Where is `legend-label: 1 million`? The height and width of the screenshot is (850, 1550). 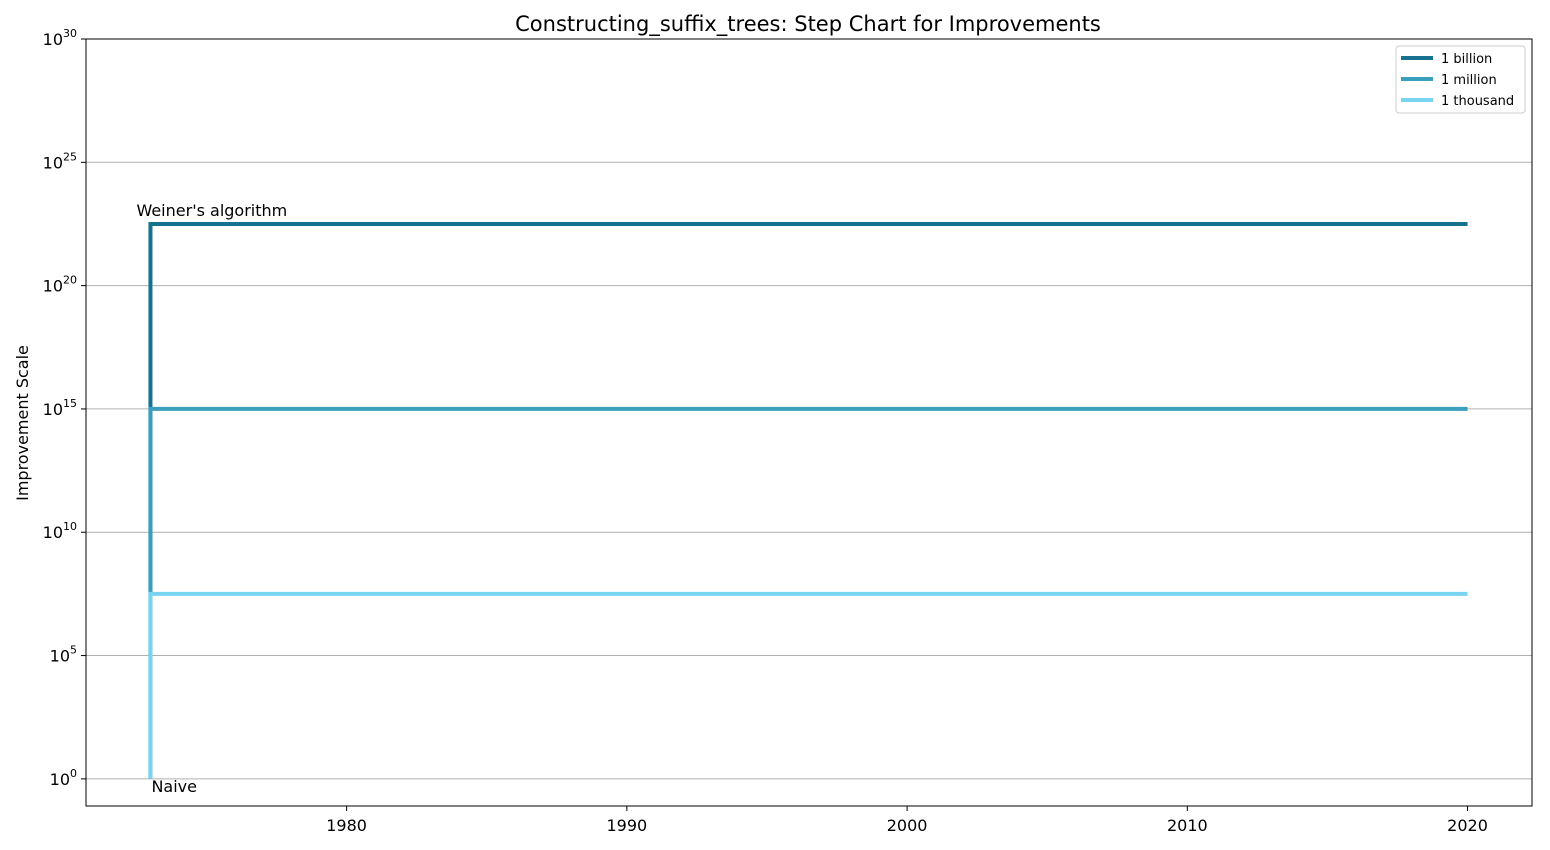 legend-label: 1 million is located at coordinates (1469, 80).